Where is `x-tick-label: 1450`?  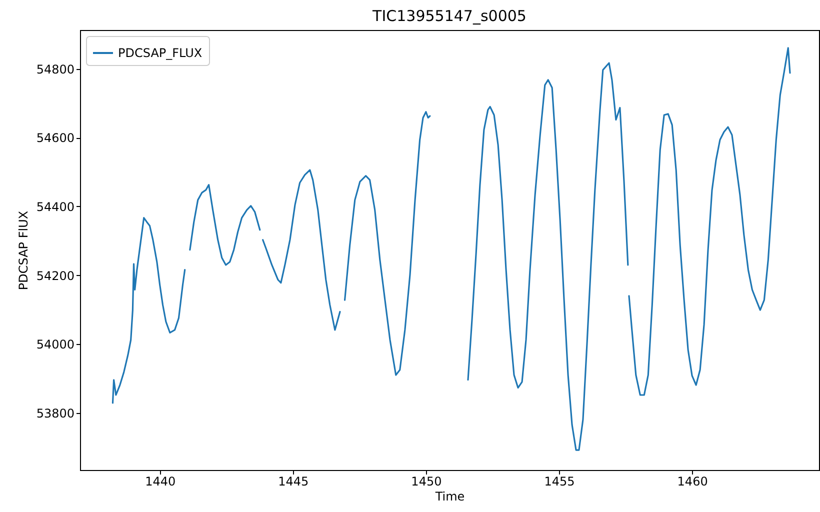
x-tick-label: 1450 is located at coordinates (426, 481).